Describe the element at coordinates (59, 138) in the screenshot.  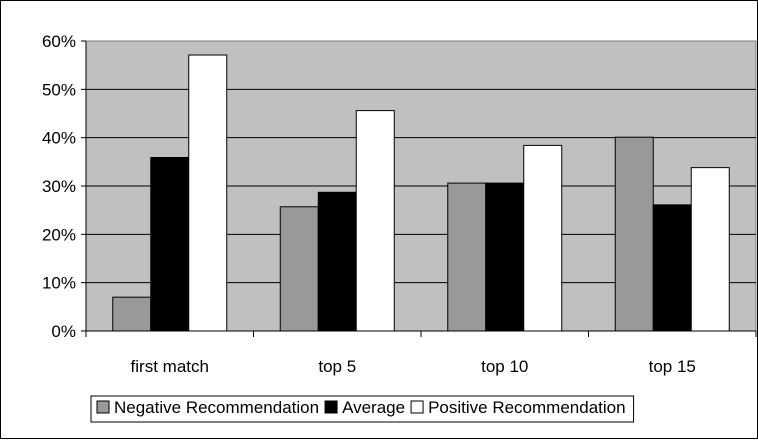
I see `y-tick-label: 40%` at that location.